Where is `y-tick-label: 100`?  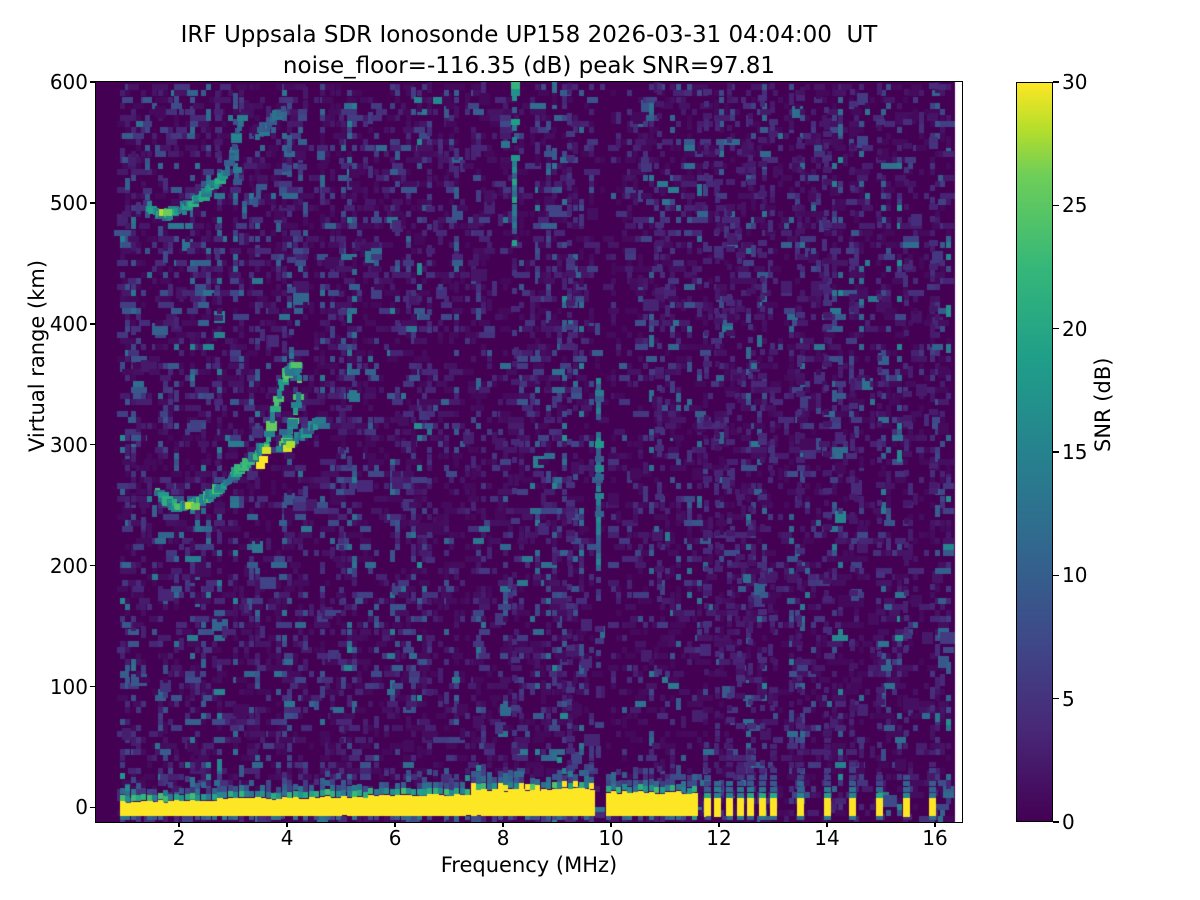 y-tick-label: 100 is located at coordinates (68, 686).